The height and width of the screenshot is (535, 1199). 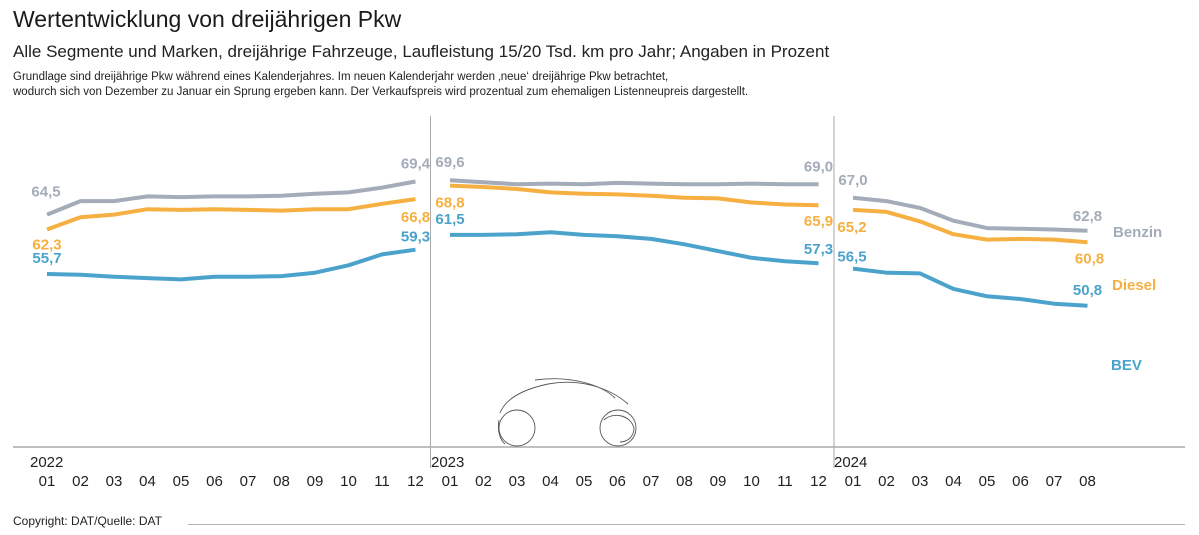 I want to click on data-label-diesel: 65,2, so click(x=851, y=227).